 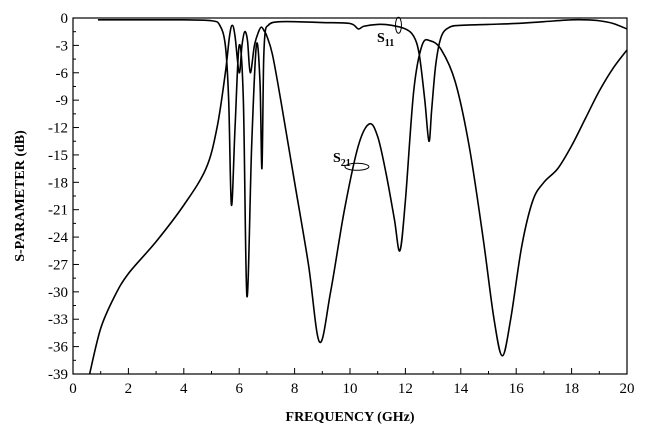 What do you see at coordinates (385, 40) in the screenshot?
I see `annotation-s11: S11` at bounding box center [385, 40].